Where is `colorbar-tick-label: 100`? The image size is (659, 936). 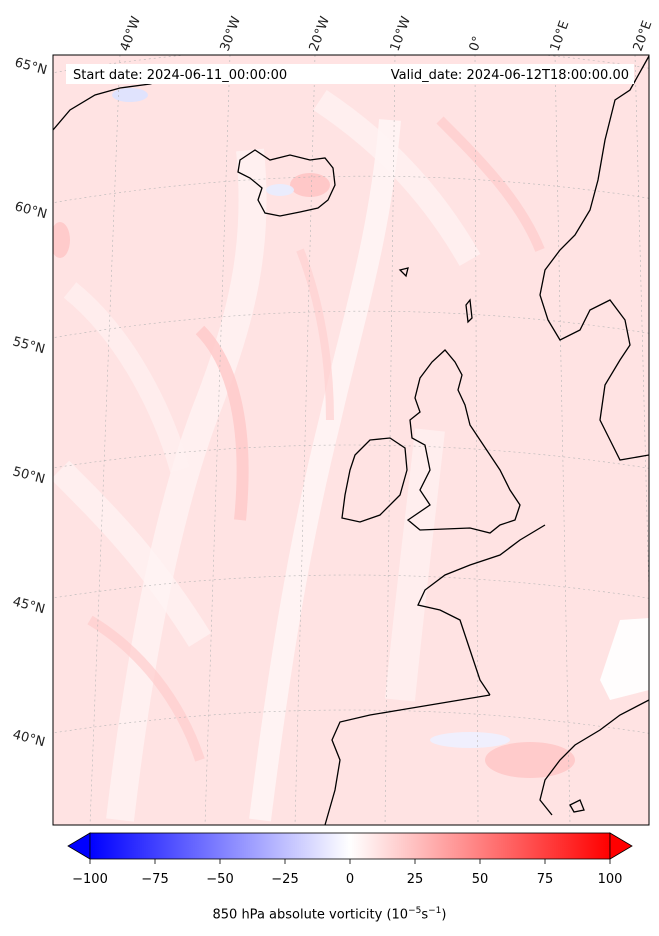 colorbar-tick-label: 100 is located at coordinates (610, 879).